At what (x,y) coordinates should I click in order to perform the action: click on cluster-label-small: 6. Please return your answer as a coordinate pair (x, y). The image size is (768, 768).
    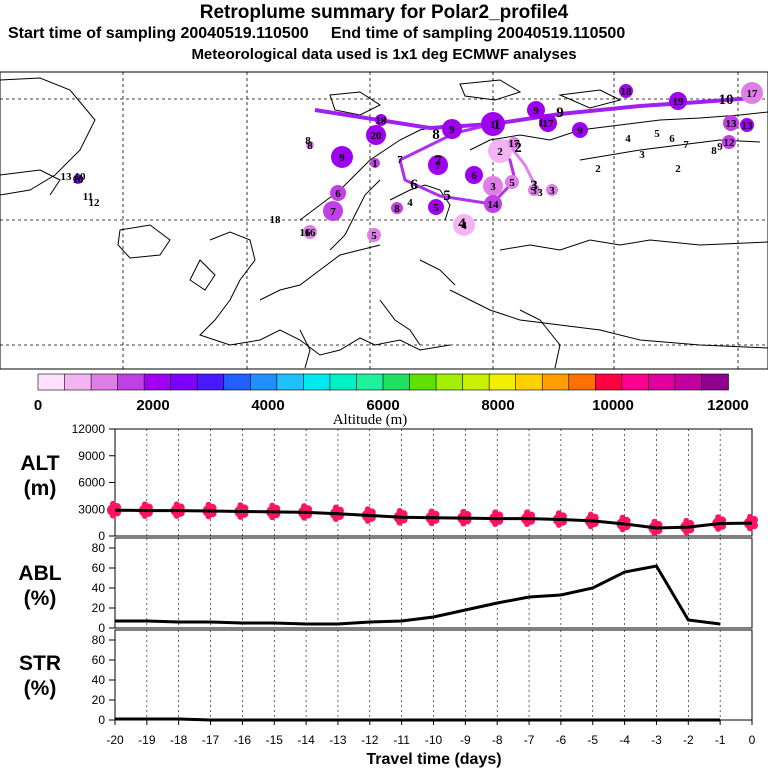
    Looking at the image, I should click on (672, 139).